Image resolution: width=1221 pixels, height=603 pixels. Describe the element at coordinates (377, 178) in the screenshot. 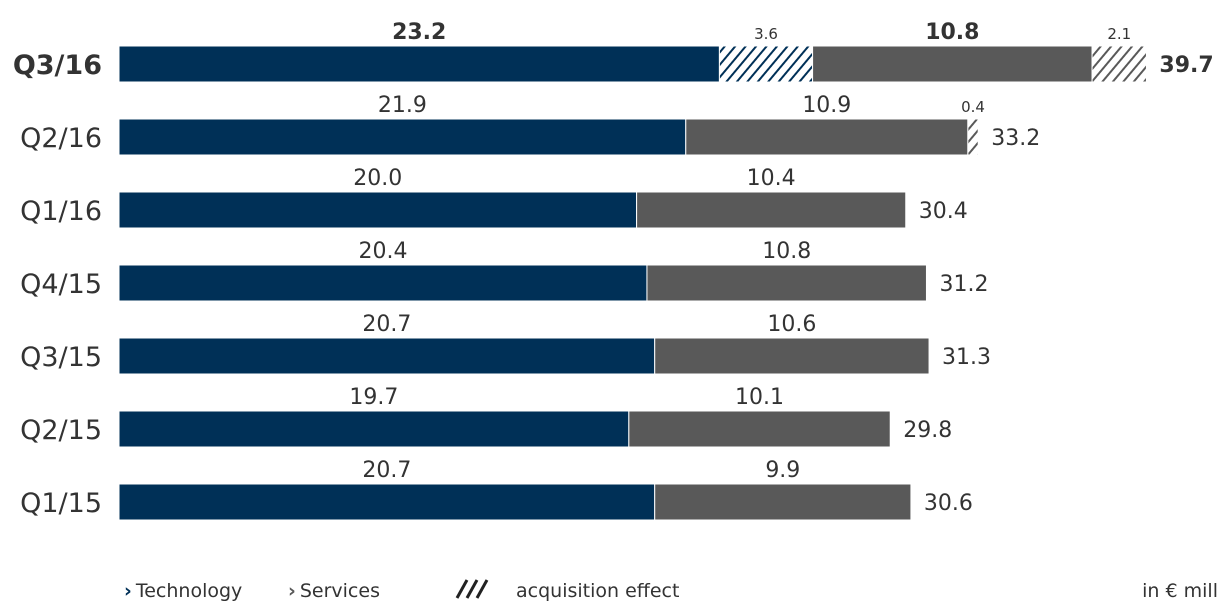

I see `value-label: 20.0` at that location.